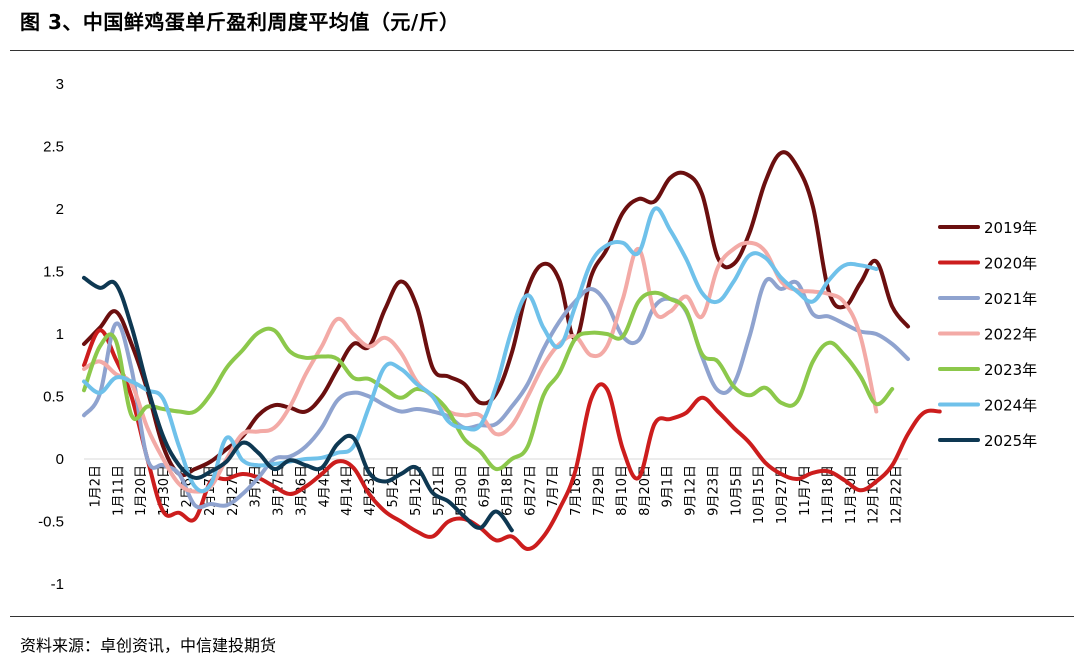 The image size is (1080, 660). Describe the element at coordinates (668, 486) in the screenshot. I see `x-tick-label: 9月1日` at that location.